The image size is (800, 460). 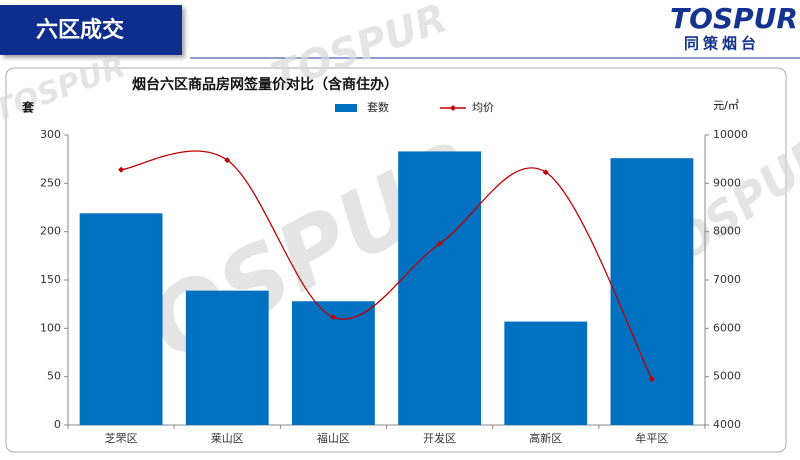 I want to click on y-tick-label: 100, so click(x=50, y=327).